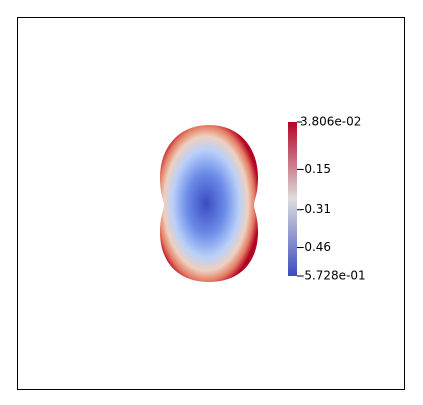  Describe the element at coordinates (333, 276) in the screenshot. I see `colorbar-tick-label: -5.728e-01` at that location.